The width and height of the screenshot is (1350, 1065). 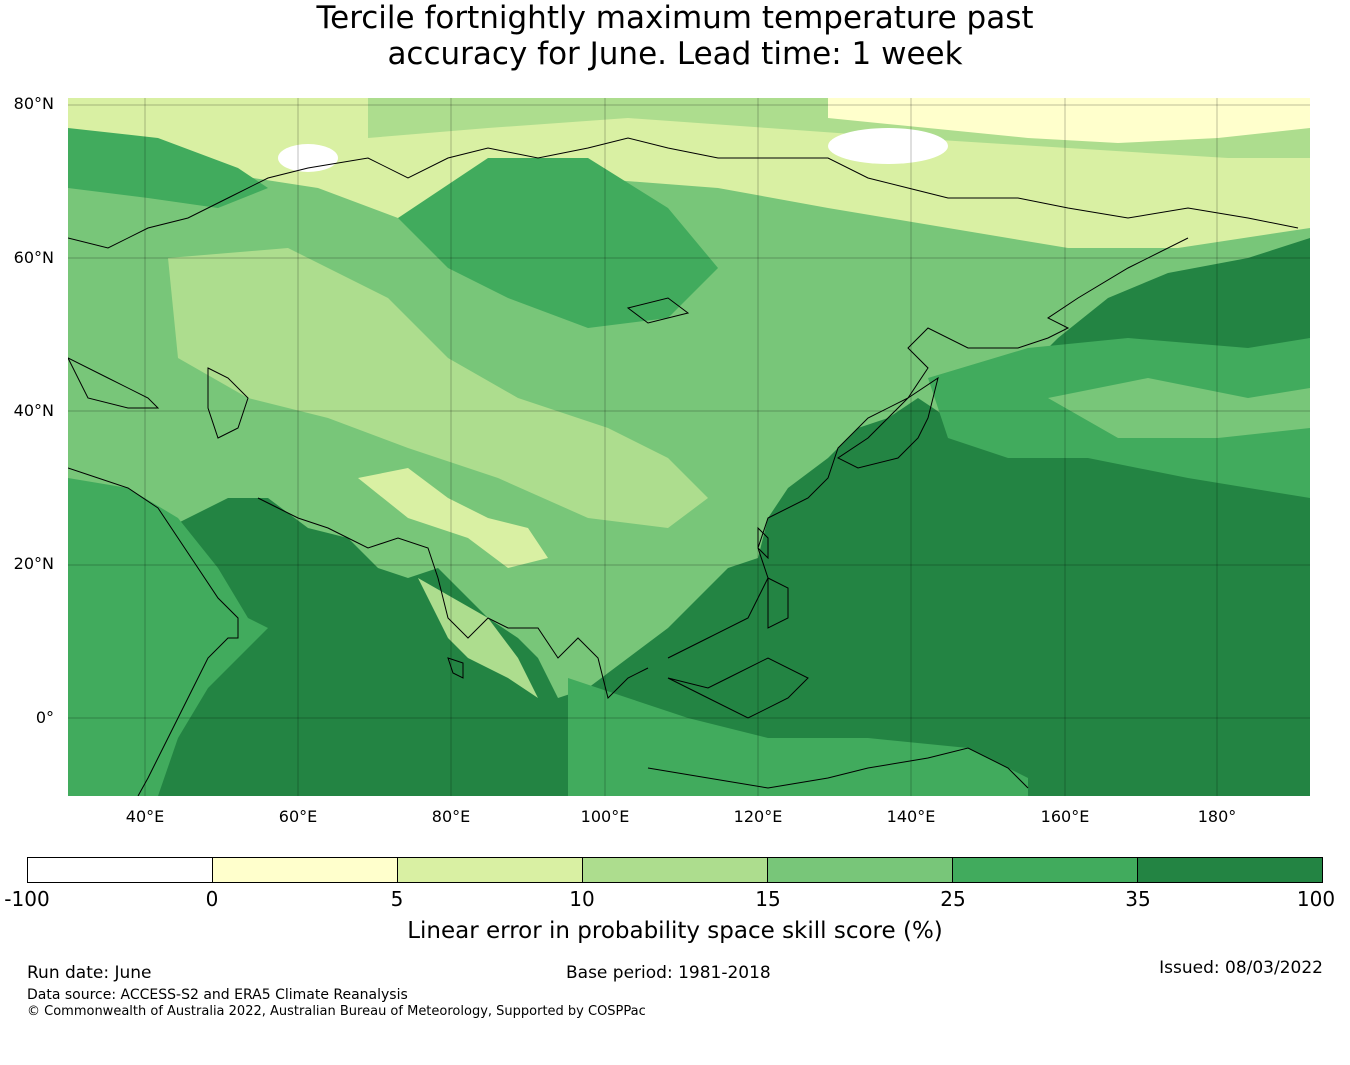 I want to click on lat-label-20n: 20°N, so click(x=33, y=563).